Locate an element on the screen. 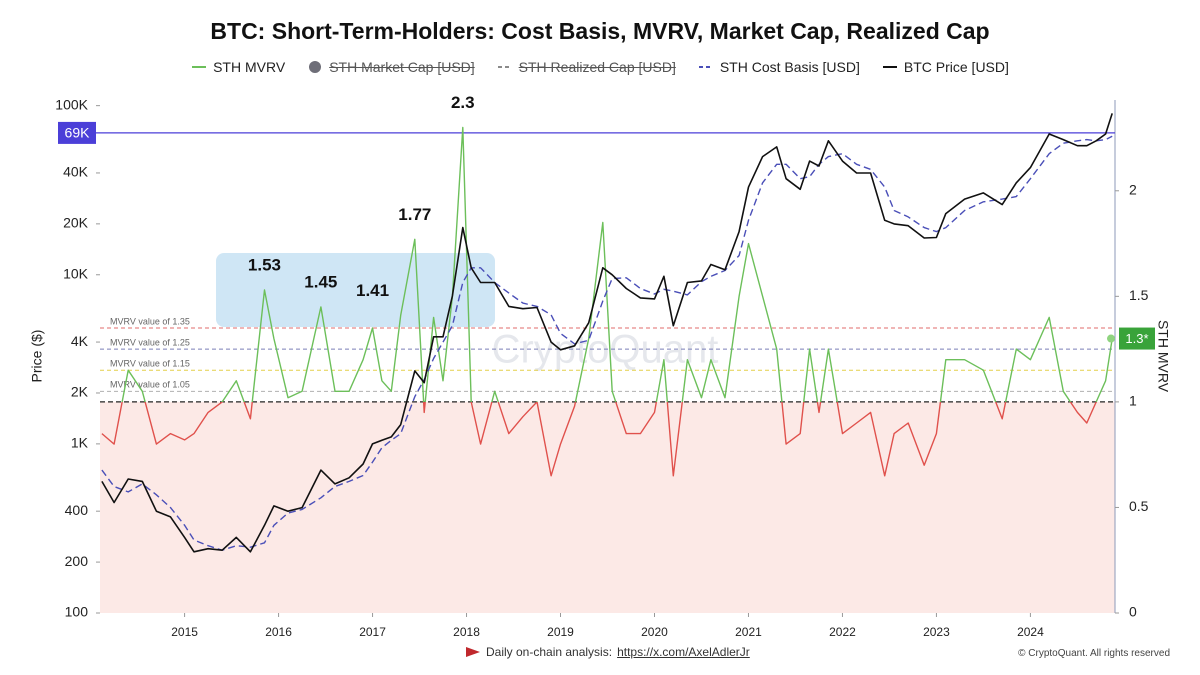 This screenshot has height=675, width=1200. y-tick-label: 40K is located at coordinates (76, 172).